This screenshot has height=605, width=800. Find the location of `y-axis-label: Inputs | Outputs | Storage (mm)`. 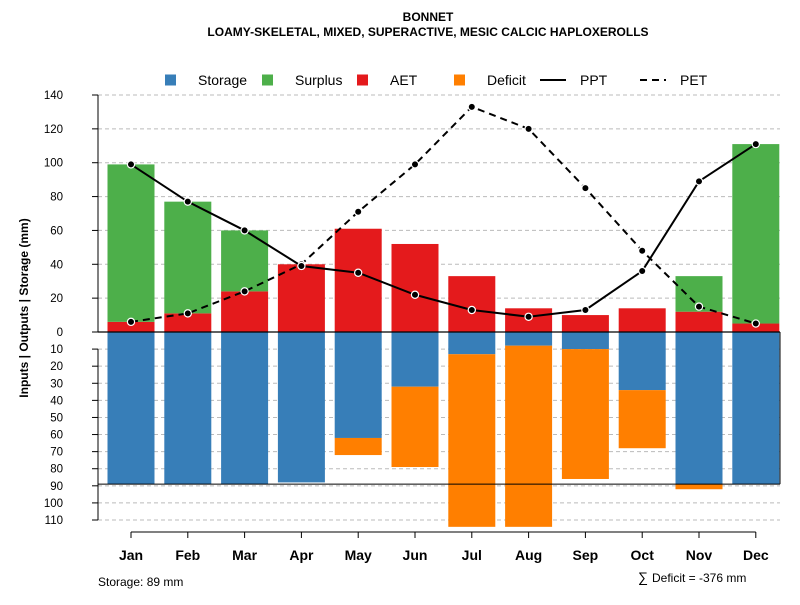

y-axis-label: Inputs | Outputs | Storage (mm) is located at coordinates (24, 307).